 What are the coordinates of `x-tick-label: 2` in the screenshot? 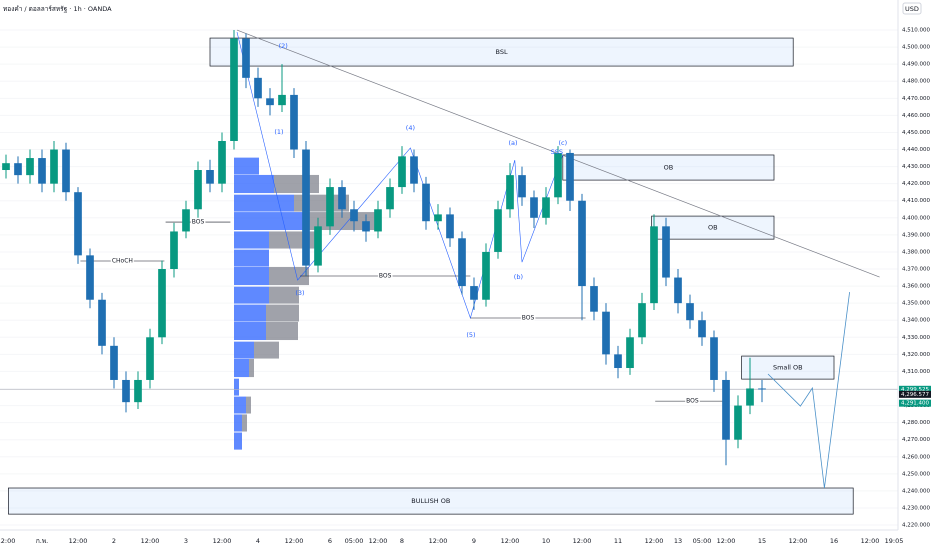 It's located at (114, 541).